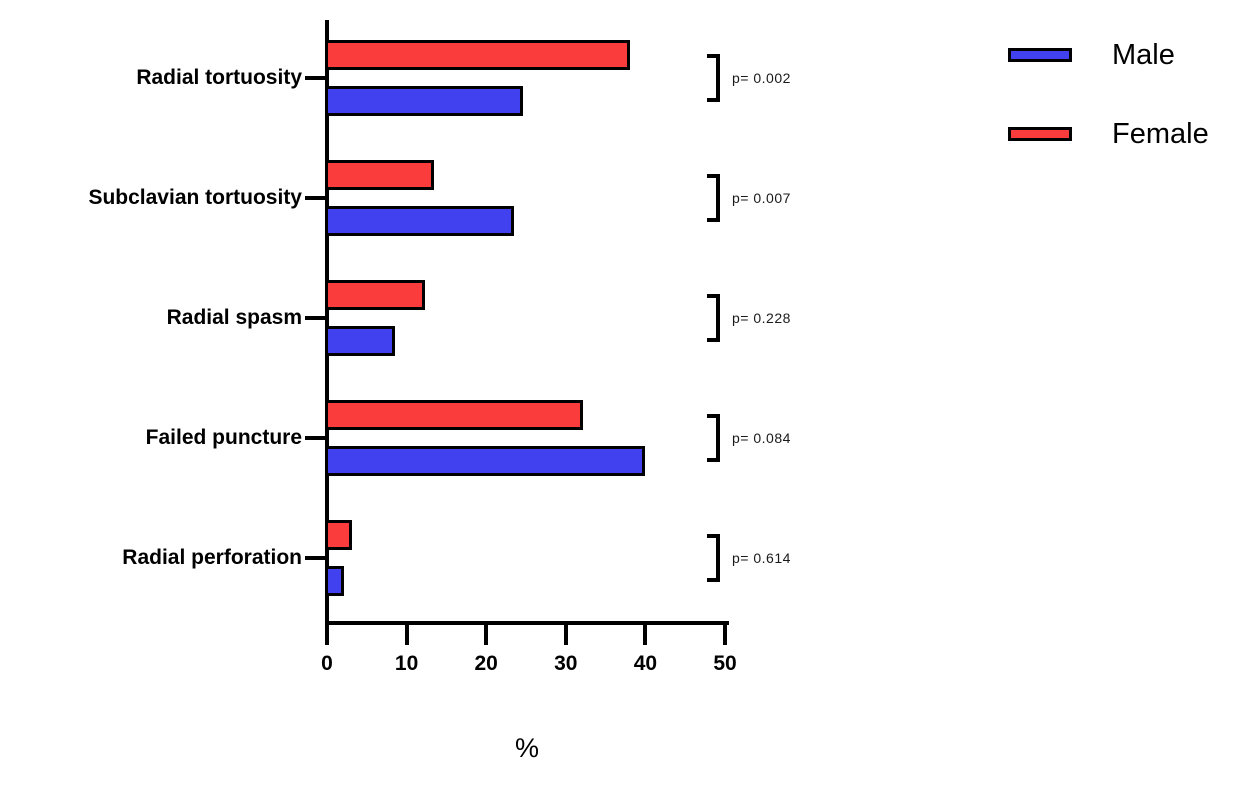  I want to click on category-label: Radial tortuosity, so click(219, 77).